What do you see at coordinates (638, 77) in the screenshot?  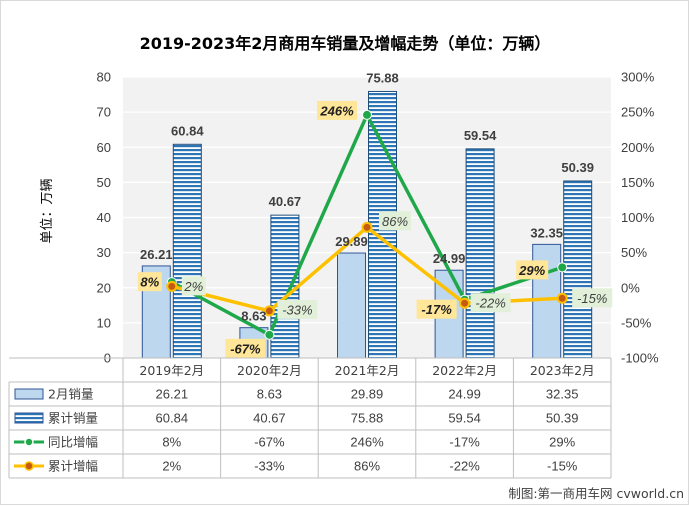 I see `y2-tick-label: 300%` at bounding box center [638, 77].